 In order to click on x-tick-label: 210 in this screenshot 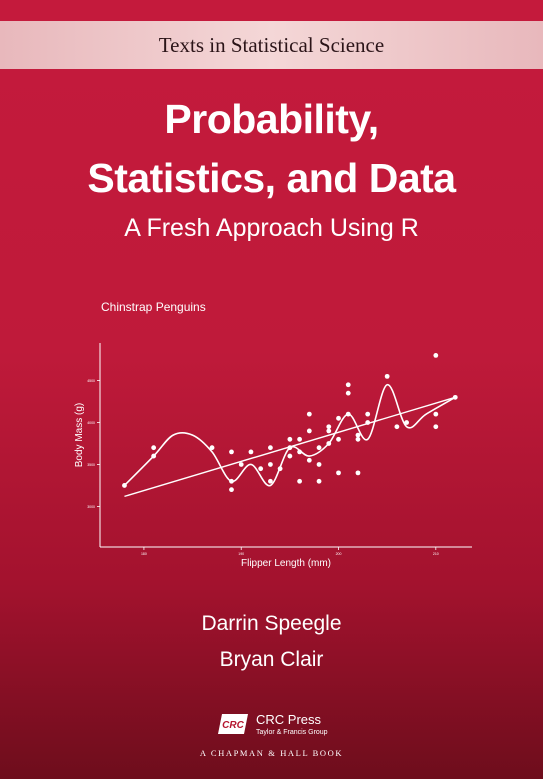, I will do `click(436, 554)`.